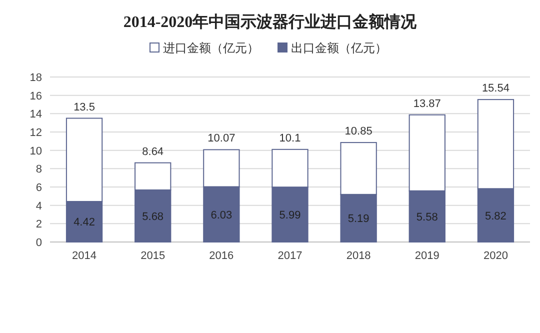 The width and height of the screenshot is (540, 333). Describe the element at coordinates (270, 22) in the screenshot. I see `chart-title: 2014-2020年中国示波器行业进口金额情况` at that location.